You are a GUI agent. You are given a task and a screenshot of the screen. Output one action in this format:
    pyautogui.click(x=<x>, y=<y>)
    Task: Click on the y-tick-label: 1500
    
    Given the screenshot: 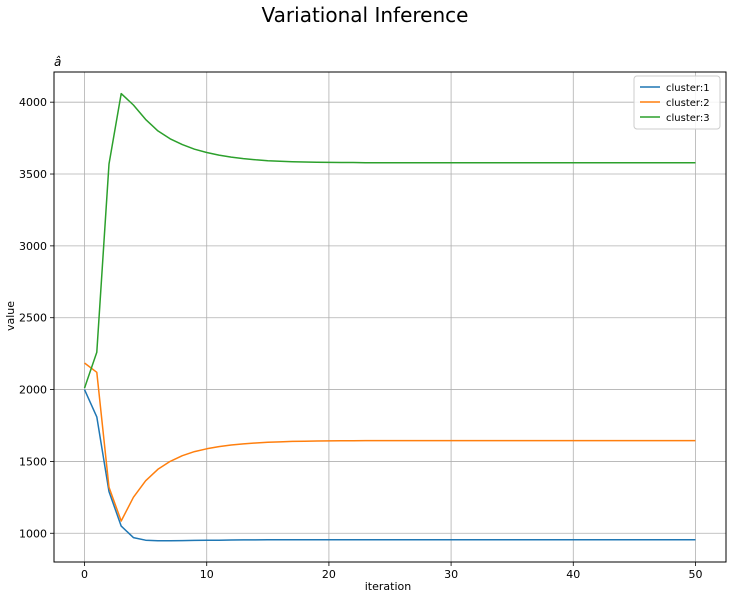 What is the action you would take?
    pyautogui.click(x=33, y=461)
    